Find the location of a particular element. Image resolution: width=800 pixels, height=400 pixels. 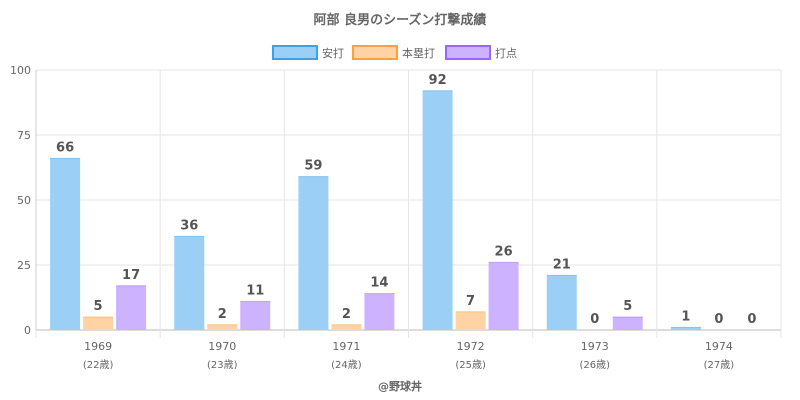

data-label-1-3: 7 is located at coordinates (470, 301).